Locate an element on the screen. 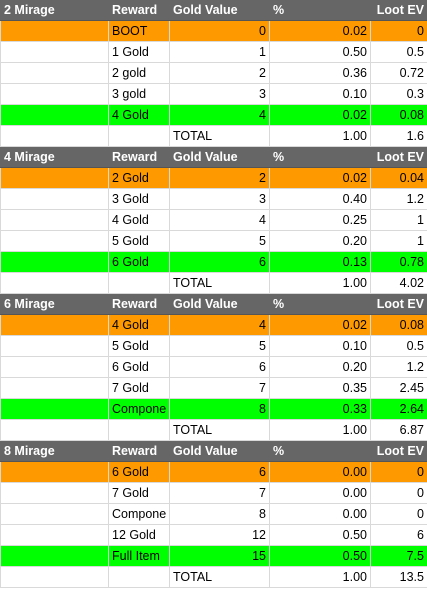 The width and height of the screenshot is (427, 589). section-title: 2 Mirage is located at coordinates (54, 10).